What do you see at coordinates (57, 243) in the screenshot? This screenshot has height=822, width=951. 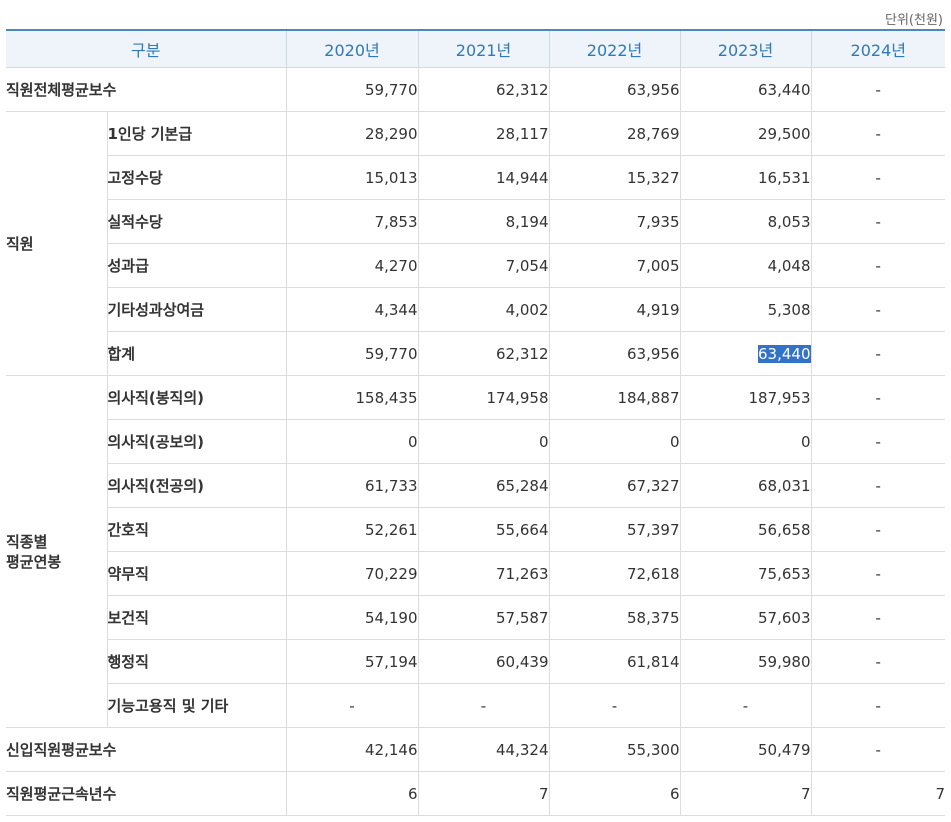 I see `group-label-staff: 직원` at bounding box center [57, 243].